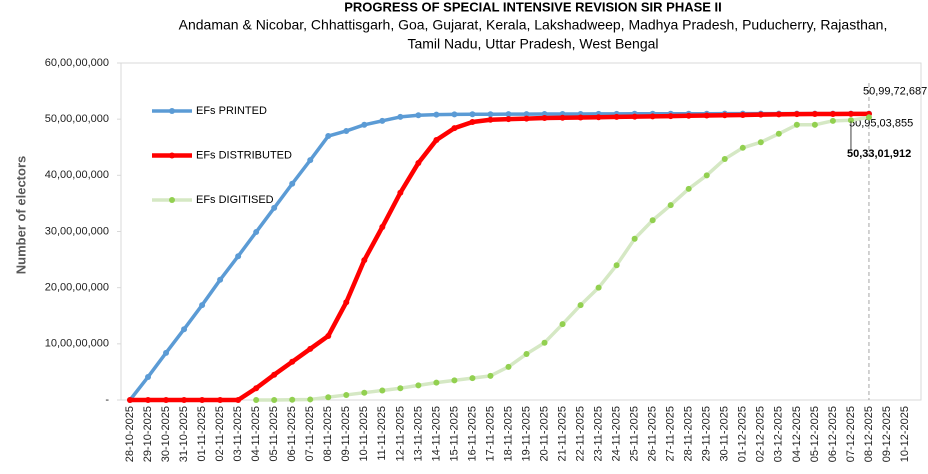 The image size is (928, 474). I want to click on x-tick-label: 25-11-2025, so click(635, 433).